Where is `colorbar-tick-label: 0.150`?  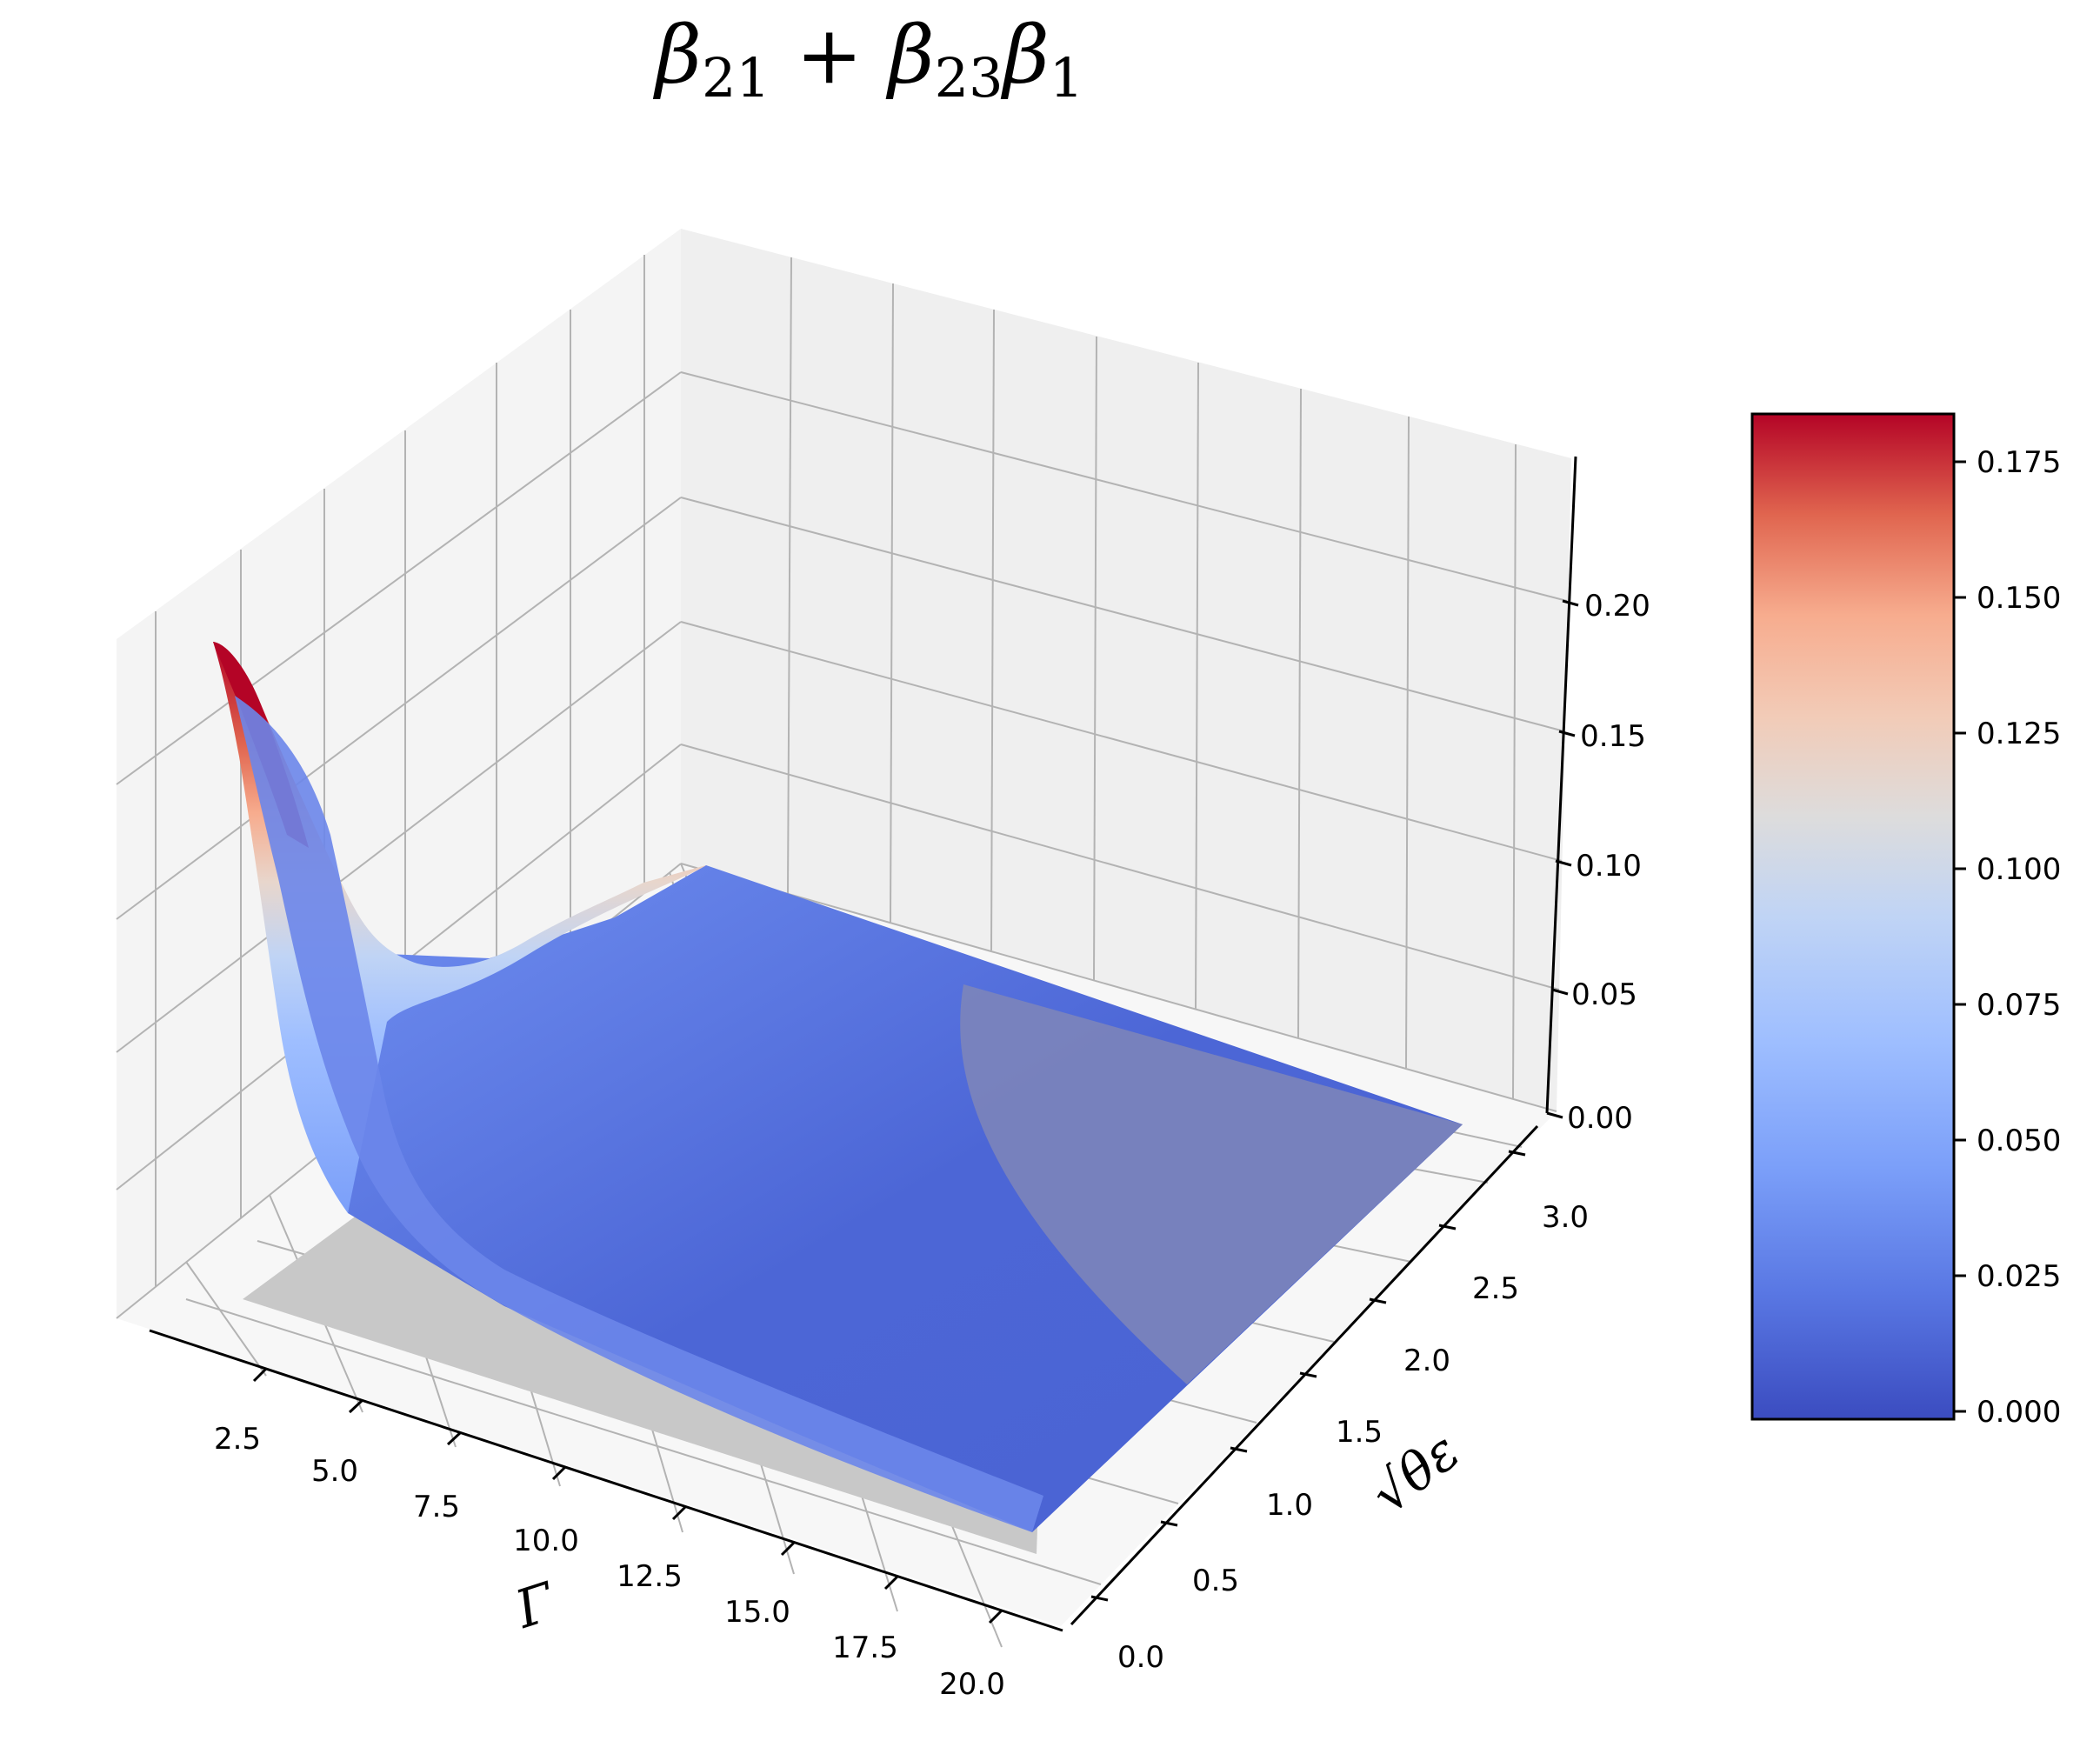 colorbar-tick-label: 0.150 is located at coordinates (2019, 598).